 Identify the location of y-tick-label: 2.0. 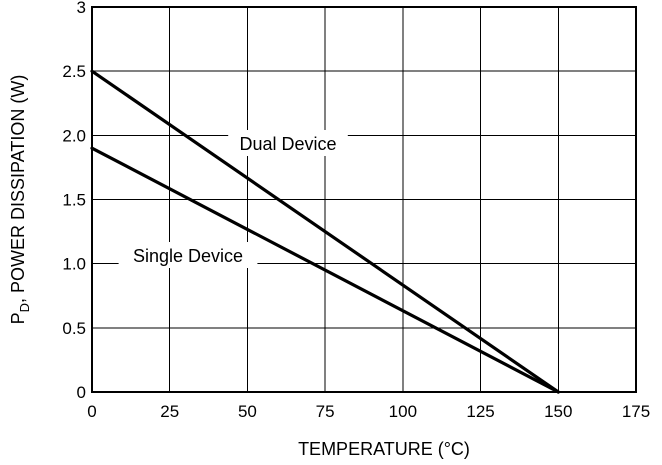
(74, 135).